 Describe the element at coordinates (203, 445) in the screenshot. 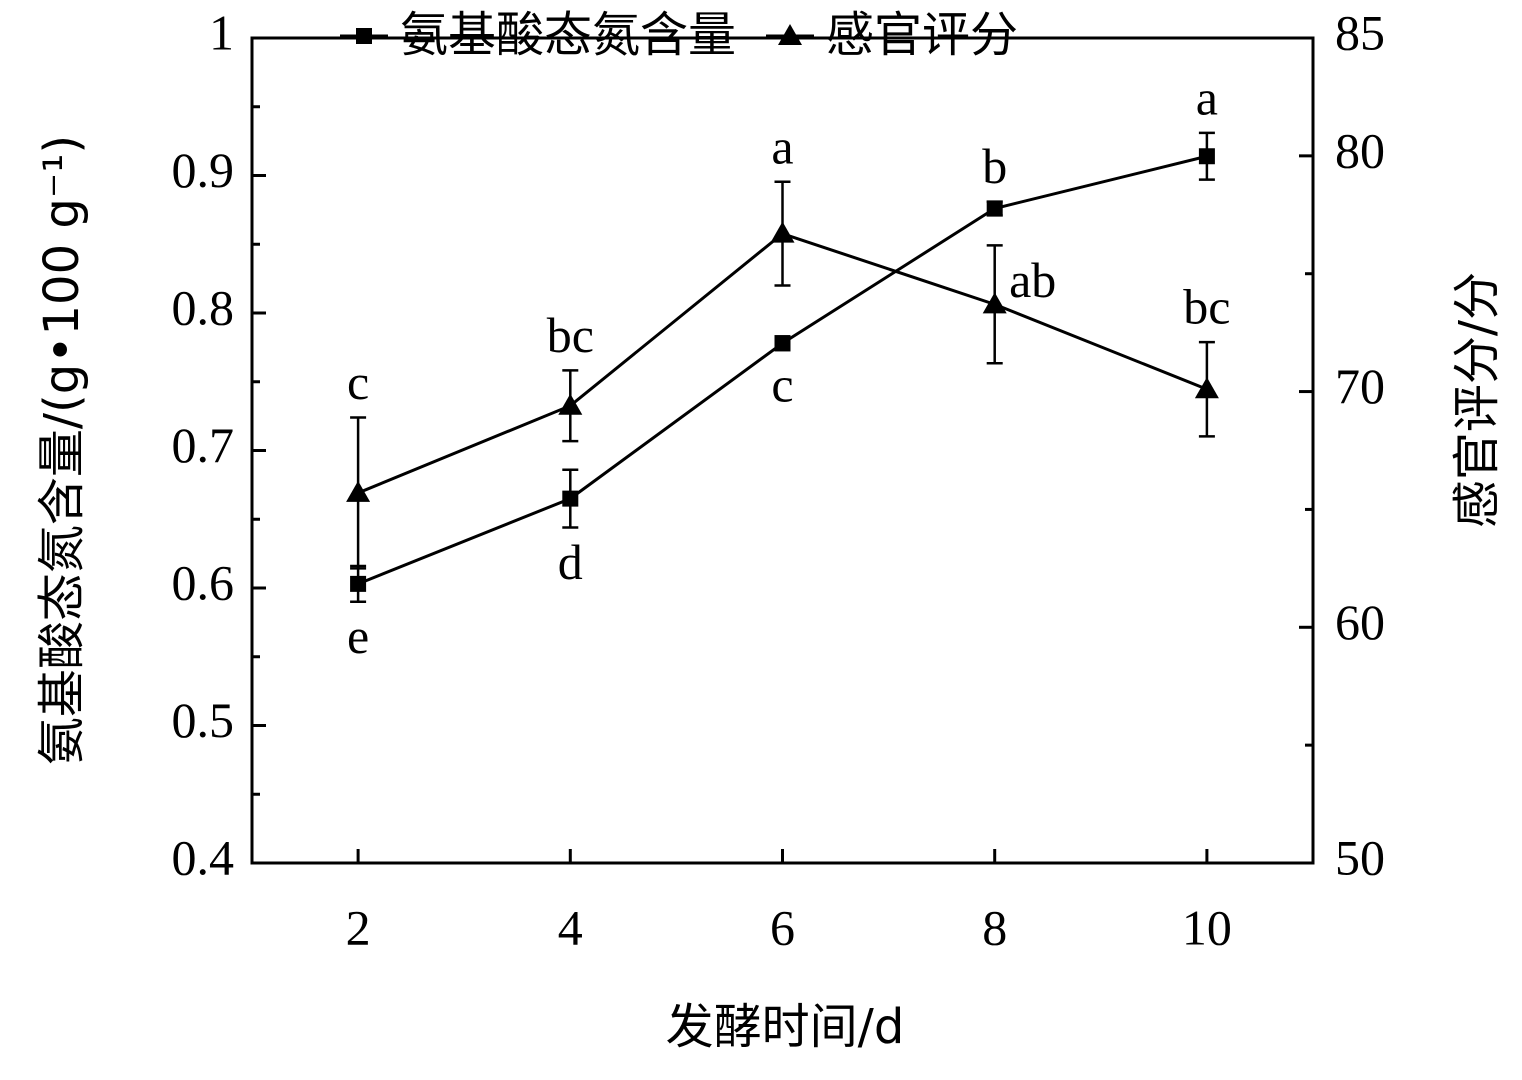

I see `y-tick-label: 0.7` at that location.